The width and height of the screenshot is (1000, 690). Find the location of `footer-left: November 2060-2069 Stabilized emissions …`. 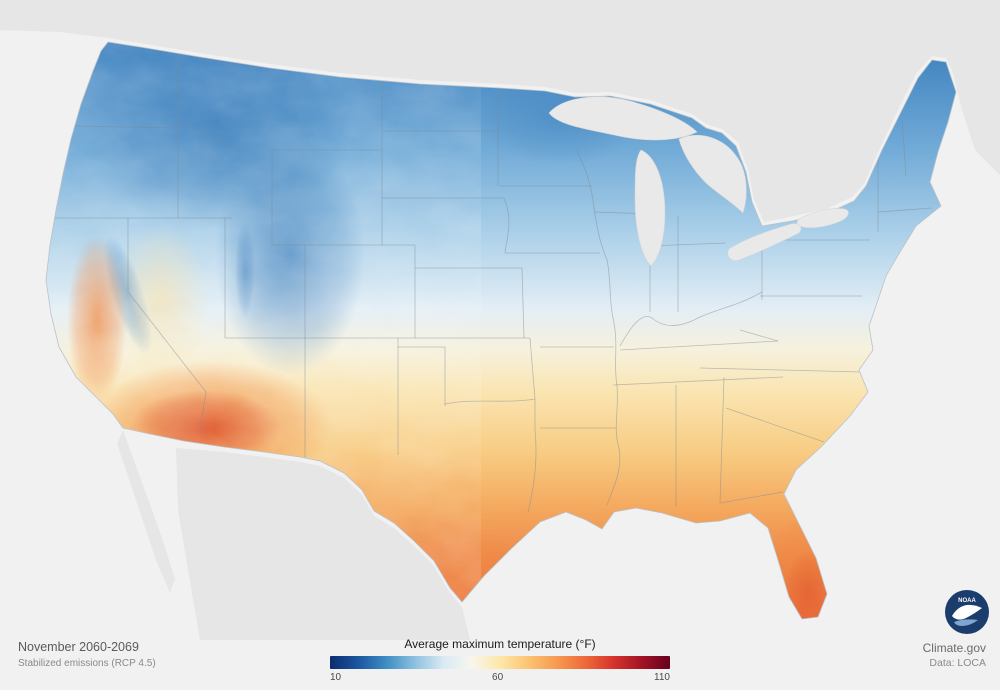

footer-left: November 2060-2069 Stabilized emissions … is located at coordinates (87, 654).